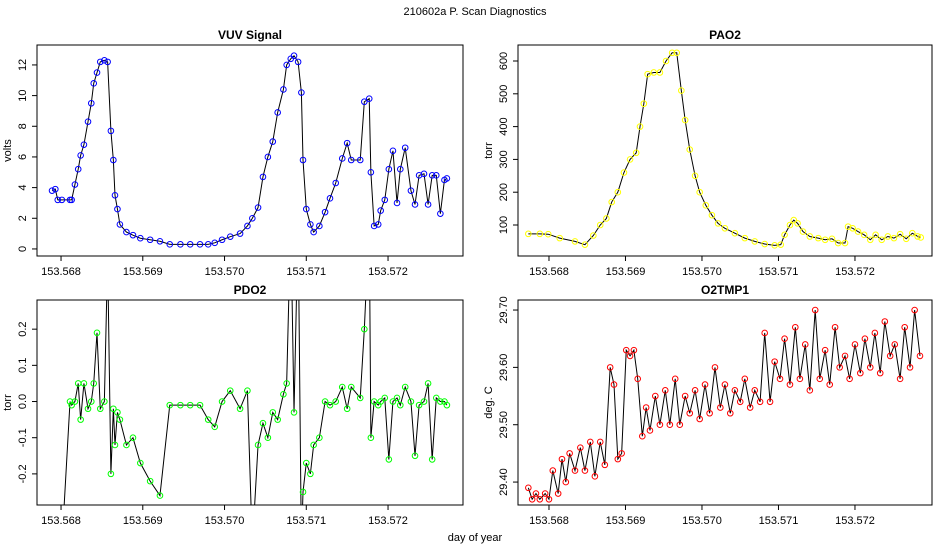 The height and width of the screenshot is (550, 950). I want to click on y-axis-label: deg. C, so click(489, 402).